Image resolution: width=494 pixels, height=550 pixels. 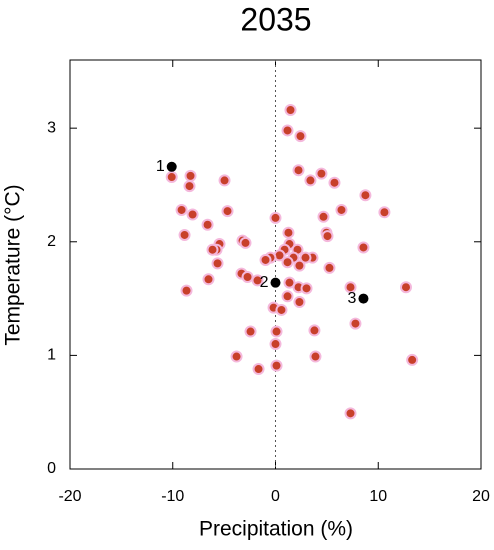 I want to click on x-axis-title: Precipitation (%), so click(x=276, y=529).